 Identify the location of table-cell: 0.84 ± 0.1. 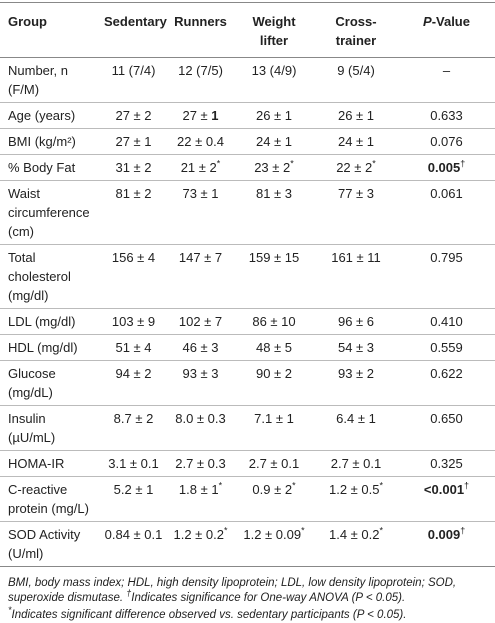
(133, 534).